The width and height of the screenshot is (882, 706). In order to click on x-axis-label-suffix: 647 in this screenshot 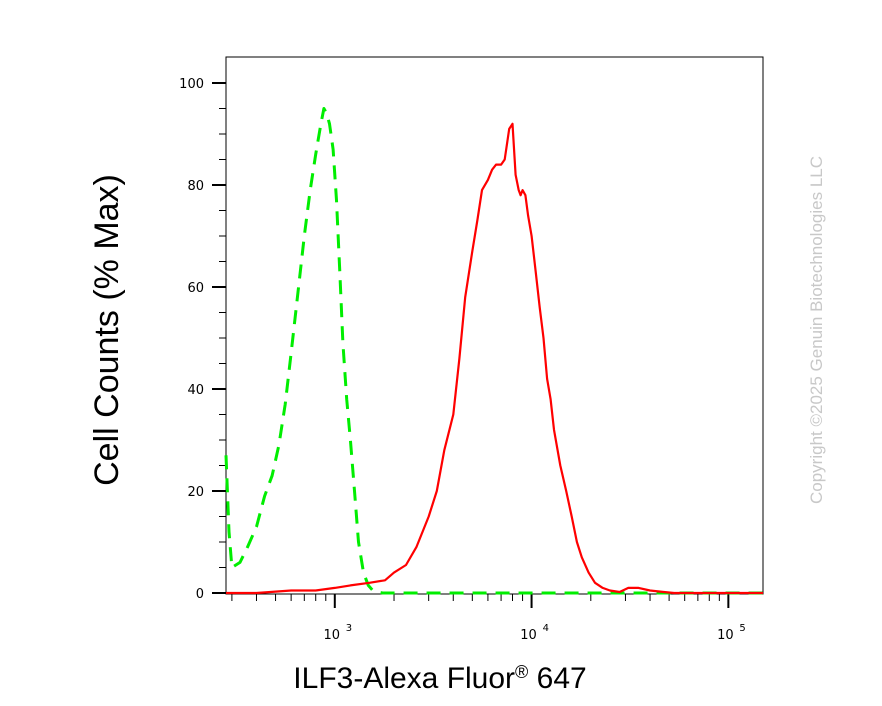, I will do `click(557, 678)`.